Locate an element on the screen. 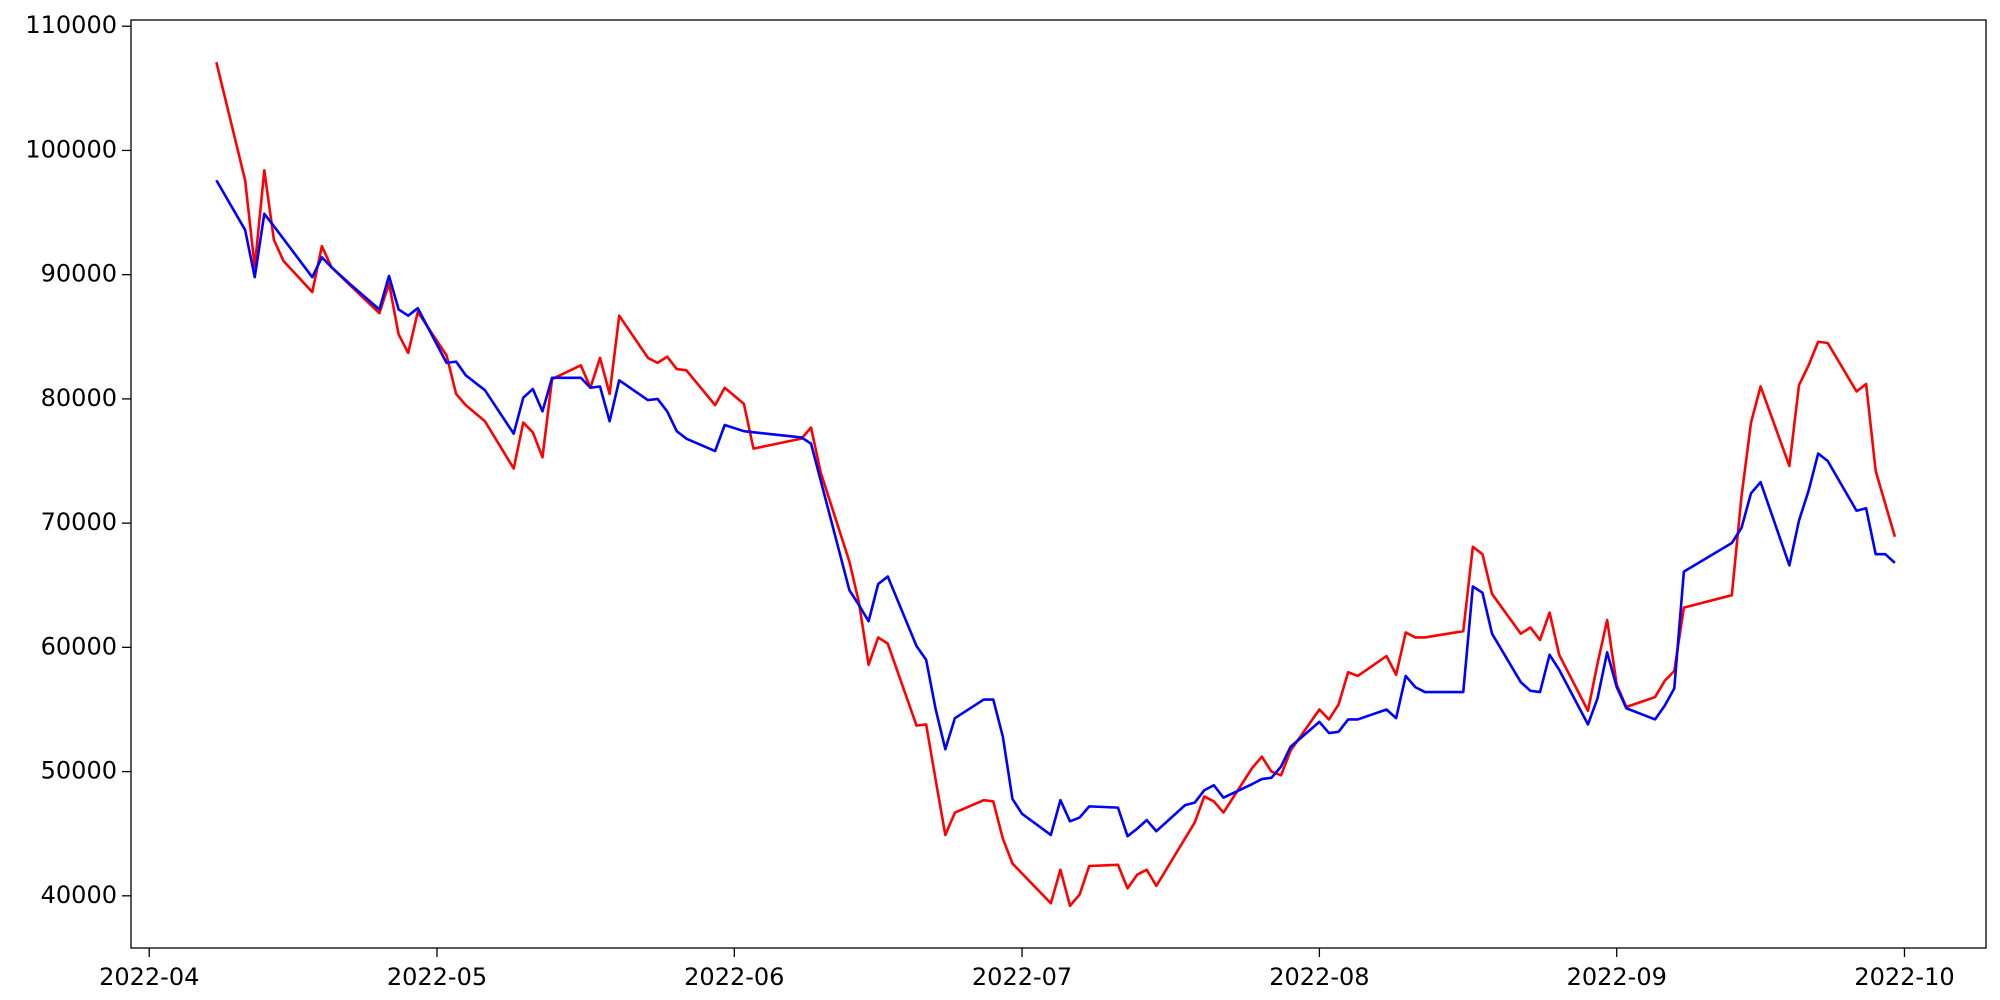  y-tick-label: 60000 is located at coordinates (79, 646).